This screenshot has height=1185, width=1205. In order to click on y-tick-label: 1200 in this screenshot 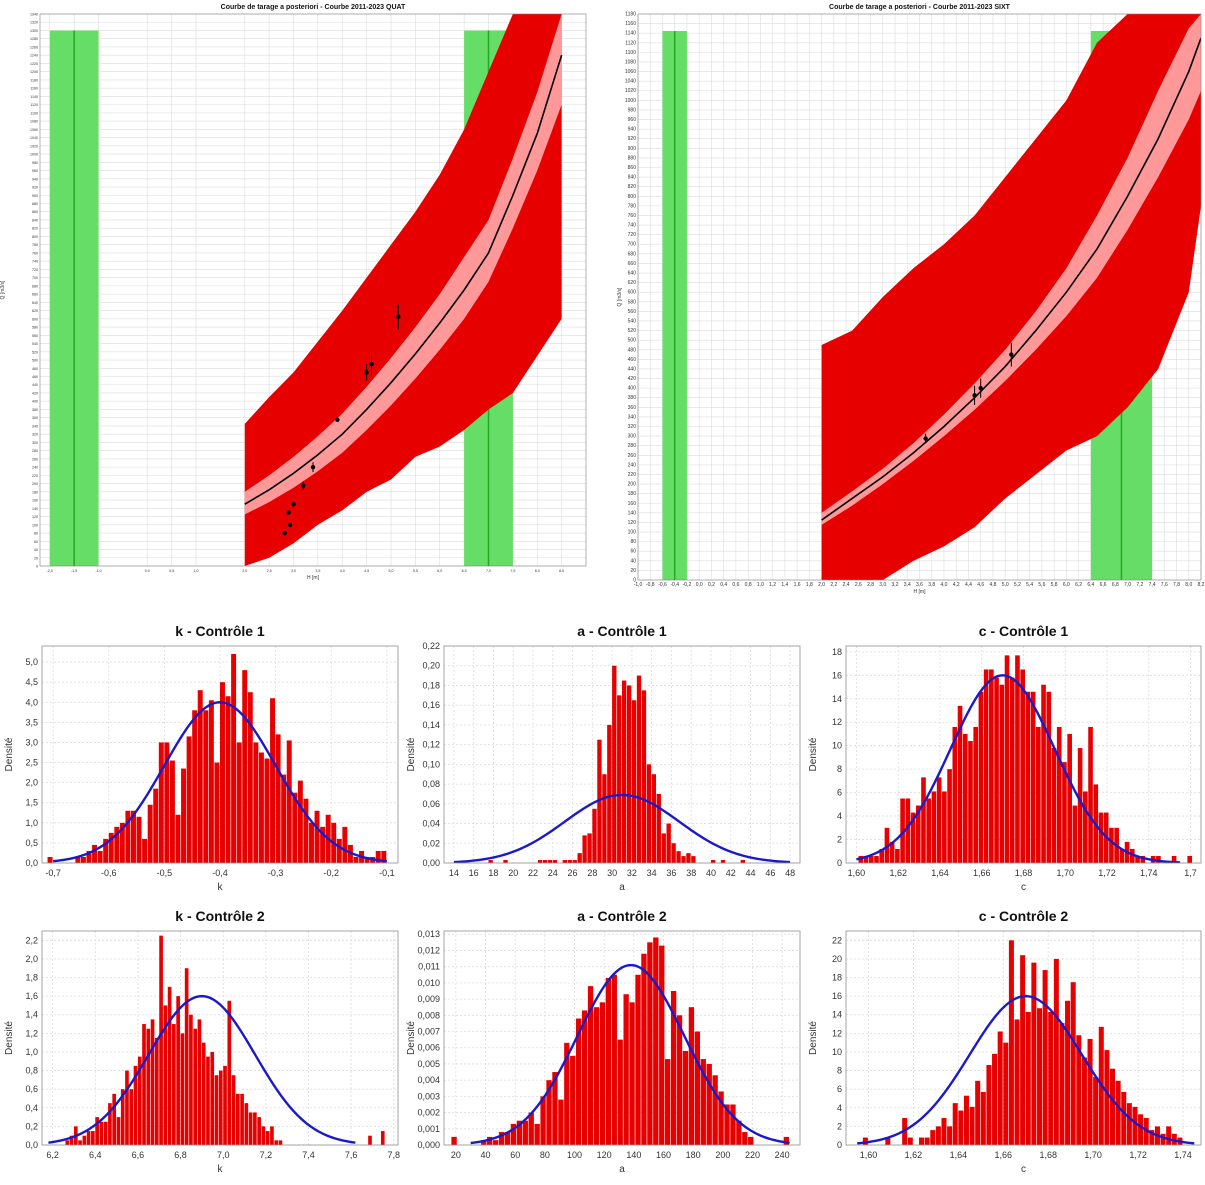, I will do `click(34, 72)`.